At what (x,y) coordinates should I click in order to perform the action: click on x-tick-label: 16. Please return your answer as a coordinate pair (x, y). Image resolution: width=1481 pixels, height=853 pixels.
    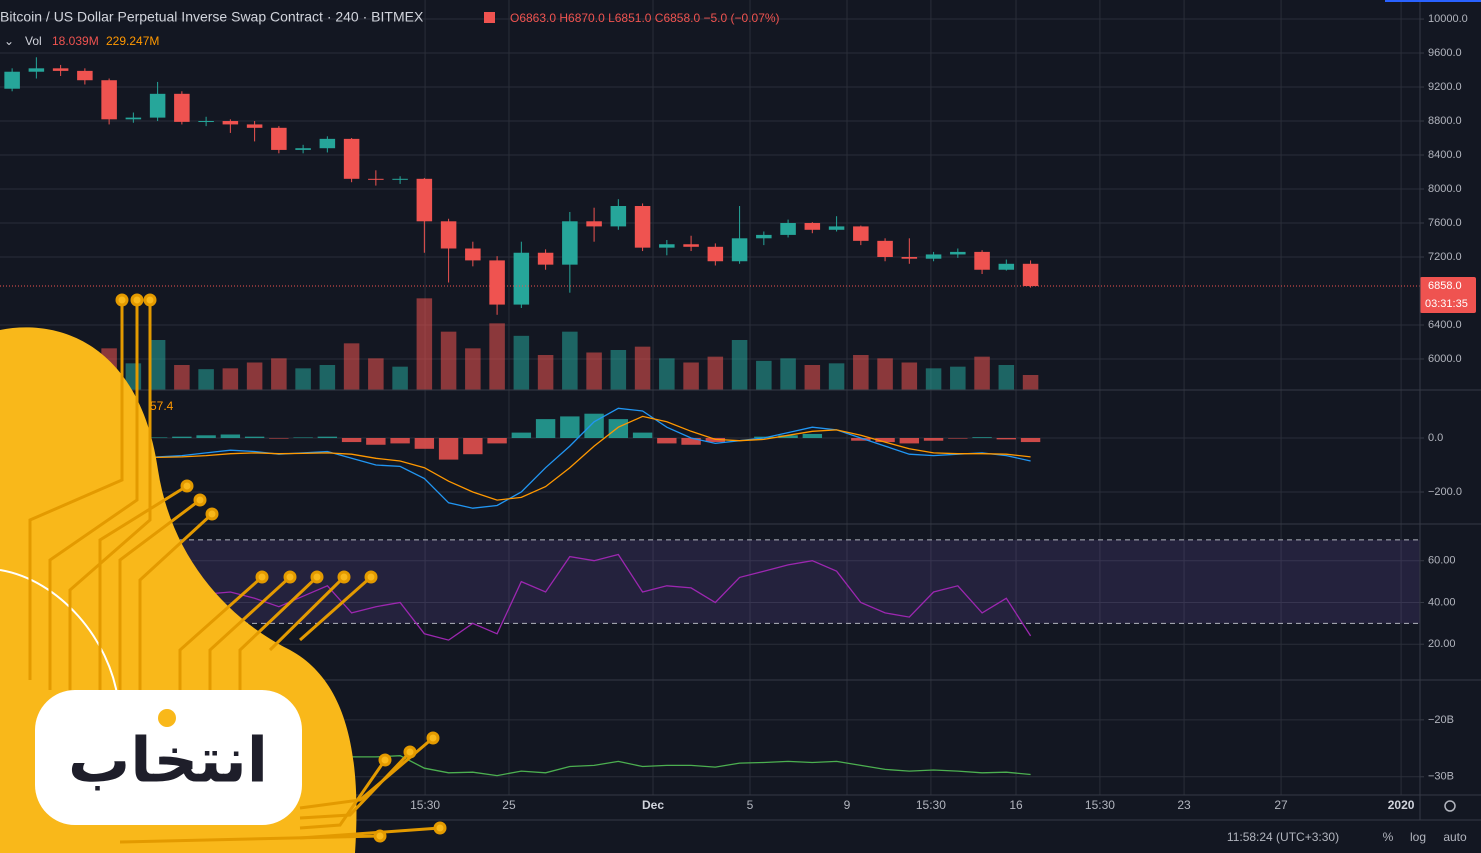
    Looking at the image, I should click on (1016, 805).